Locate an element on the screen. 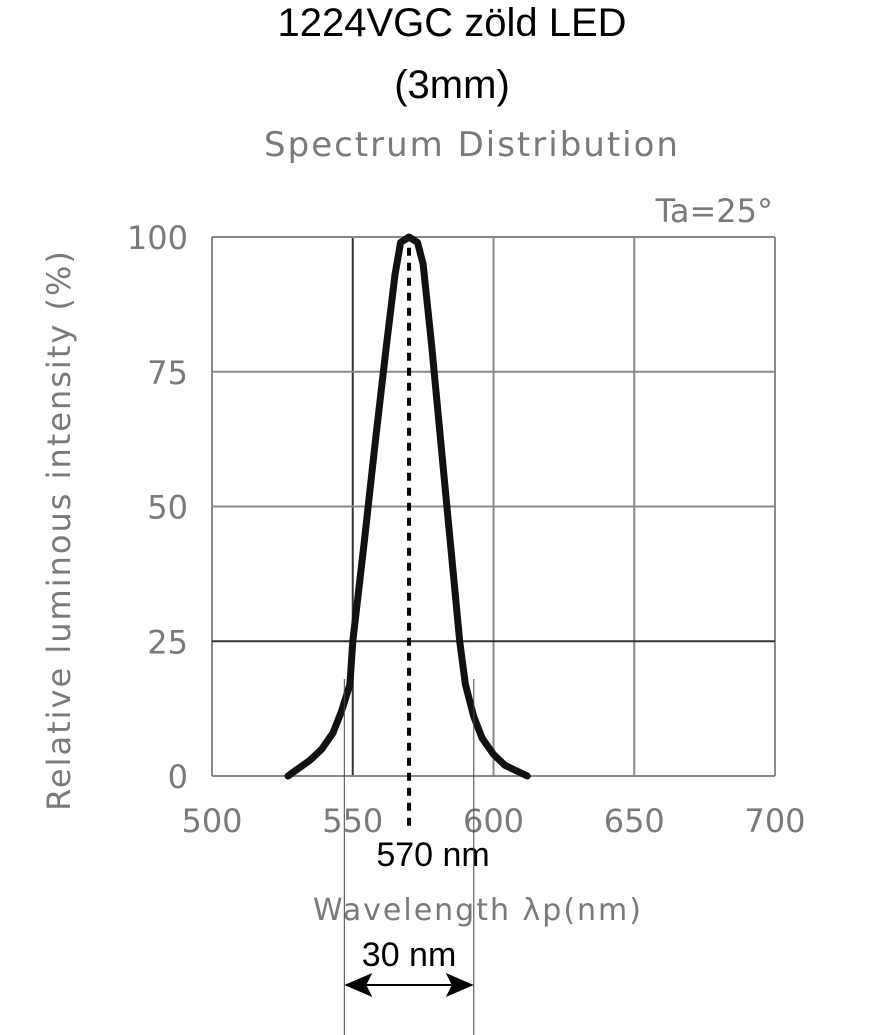 This screenshot has width=892, height=1035. x-tick-650: 650 is located at coordinates (634, 821).